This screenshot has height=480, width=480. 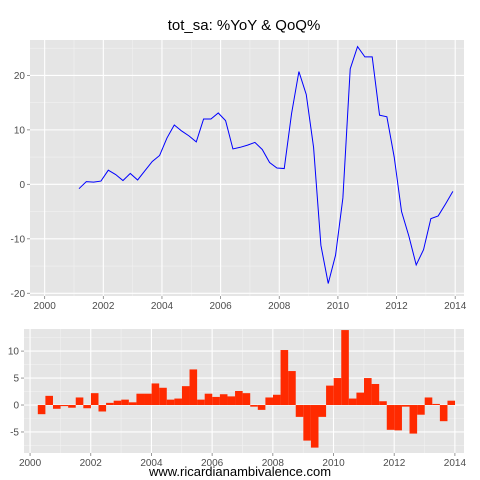 What do you see at coordinates (279, 306) in the screenshot?
I see `yoy-x-tick-label: 2008` at bounding box center [279, 306].